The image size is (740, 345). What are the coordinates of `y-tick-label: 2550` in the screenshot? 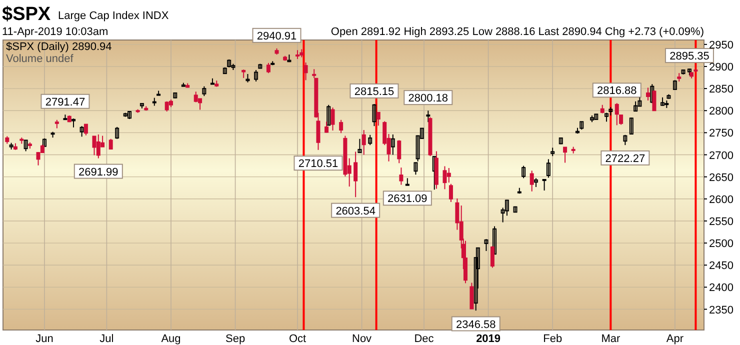 It's located at (721, 222).